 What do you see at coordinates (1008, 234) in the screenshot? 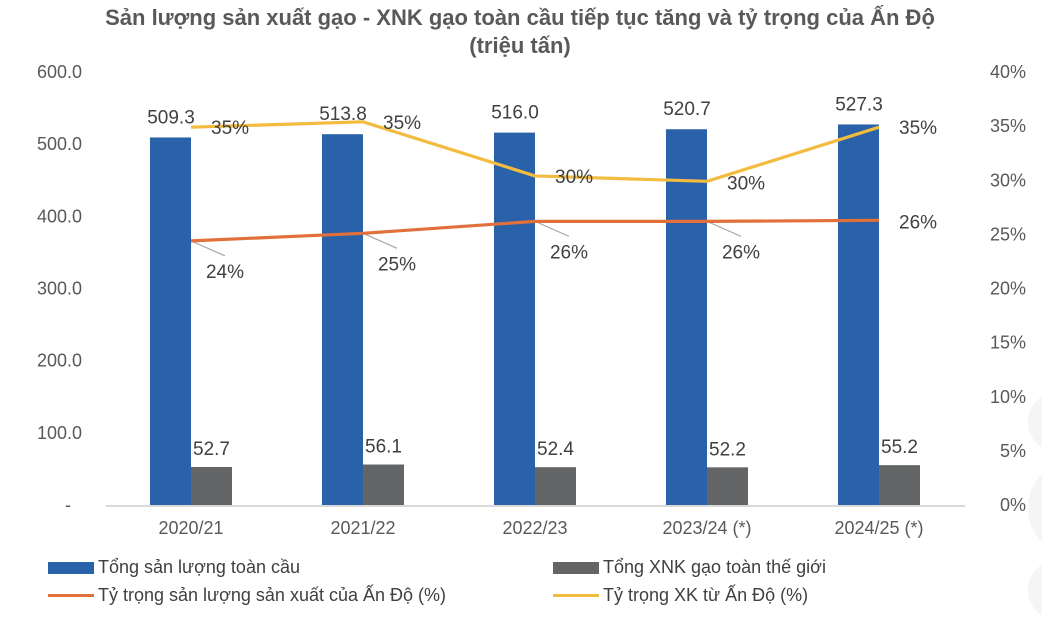
I see `right-axis-tick-label: 25%` at bounding box center [1008, 234].